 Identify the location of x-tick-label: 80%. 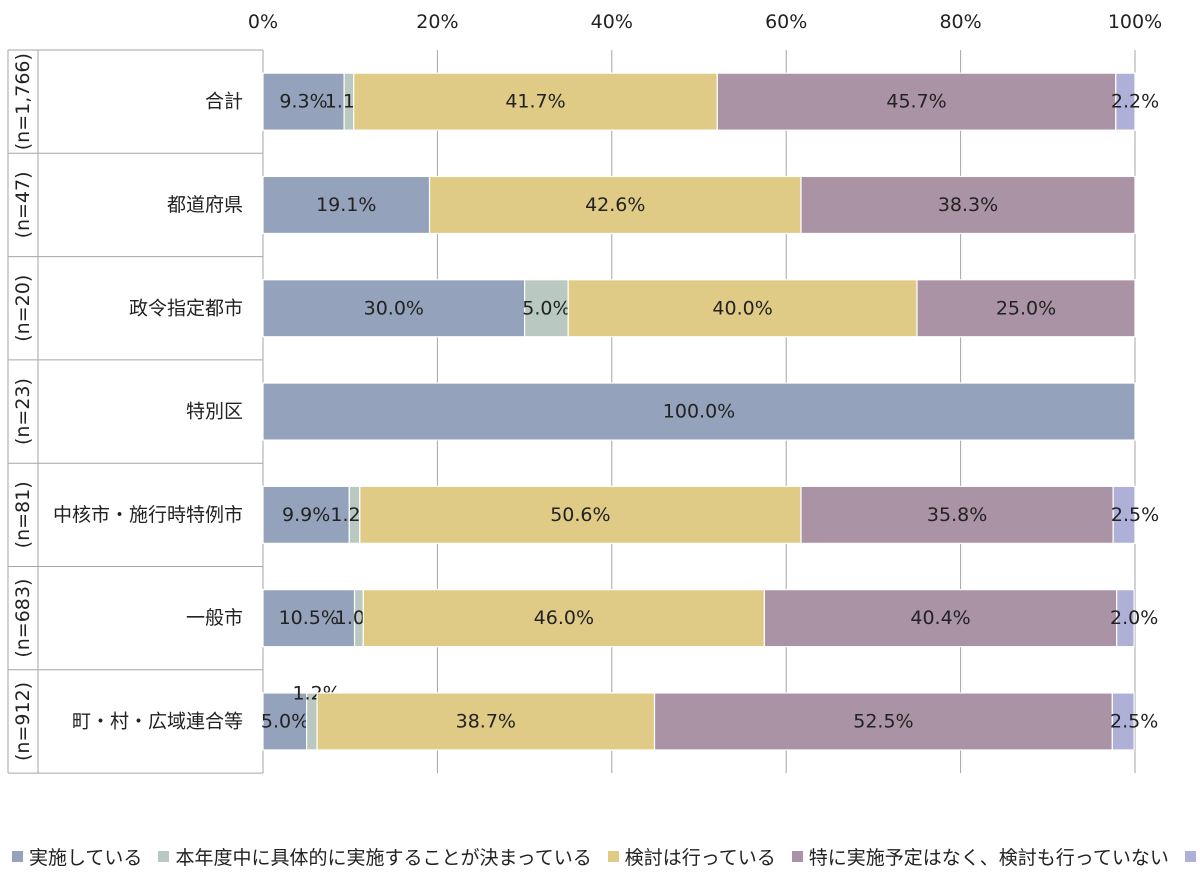
(960, 22).